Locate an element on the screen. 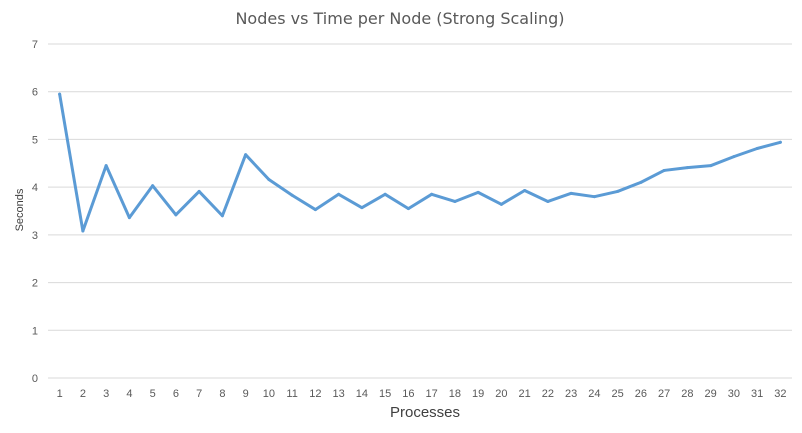 This screenshot has height=433, width=802. x-tick-label: 3 is located at coordinates (106, 394).